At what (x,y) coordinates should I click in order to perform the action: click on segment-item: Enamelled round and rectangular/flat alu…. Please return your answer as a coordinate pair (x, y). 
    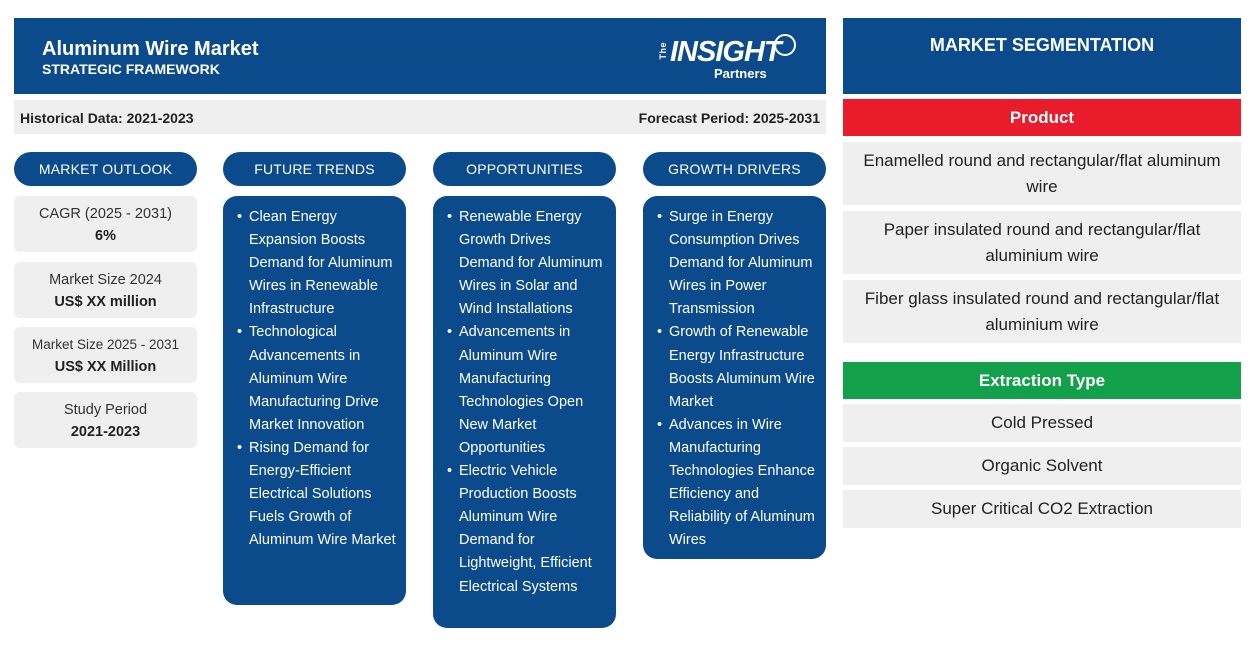
    Looking at the image, I should click on (1042, 173).